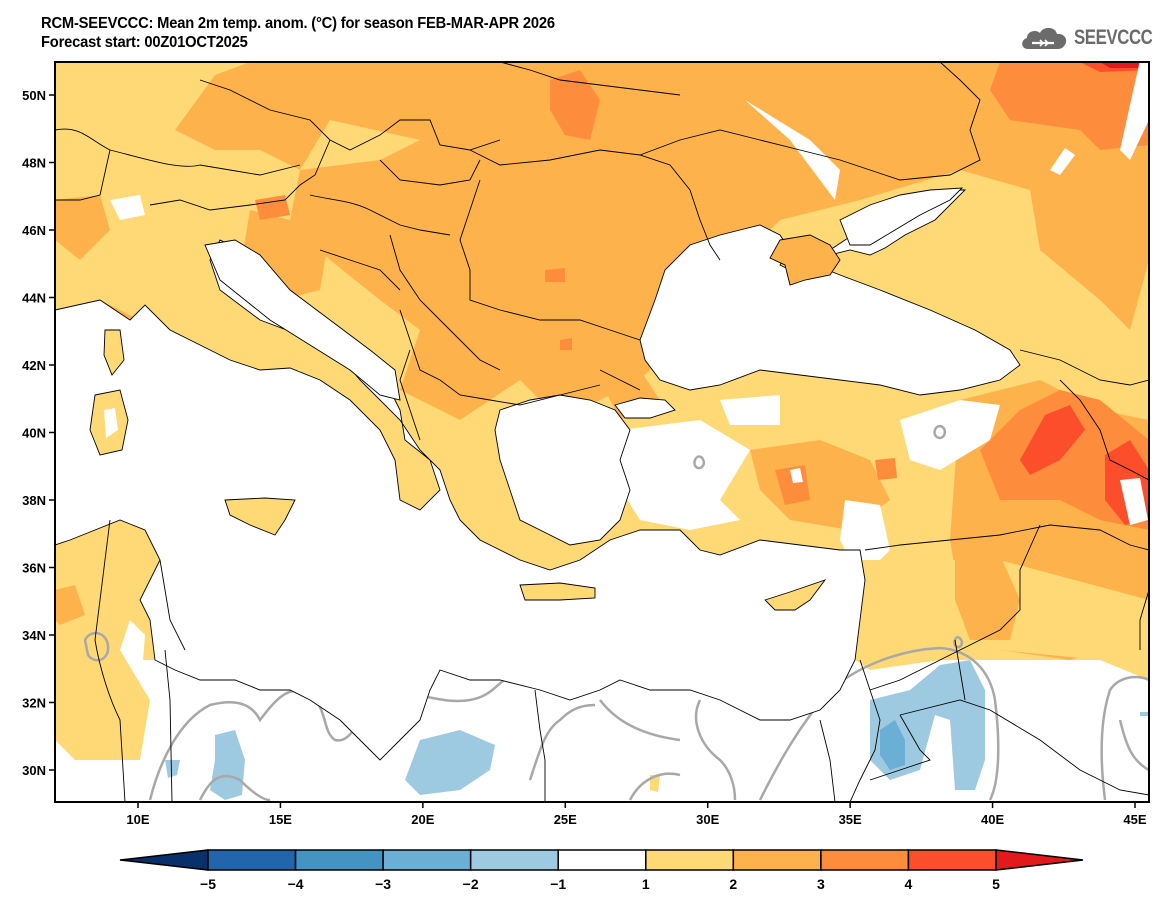 Image resolution: width=1165 pixels, height=907 pixels. I want to click on colorbar-label: 2, so click(733, 884).